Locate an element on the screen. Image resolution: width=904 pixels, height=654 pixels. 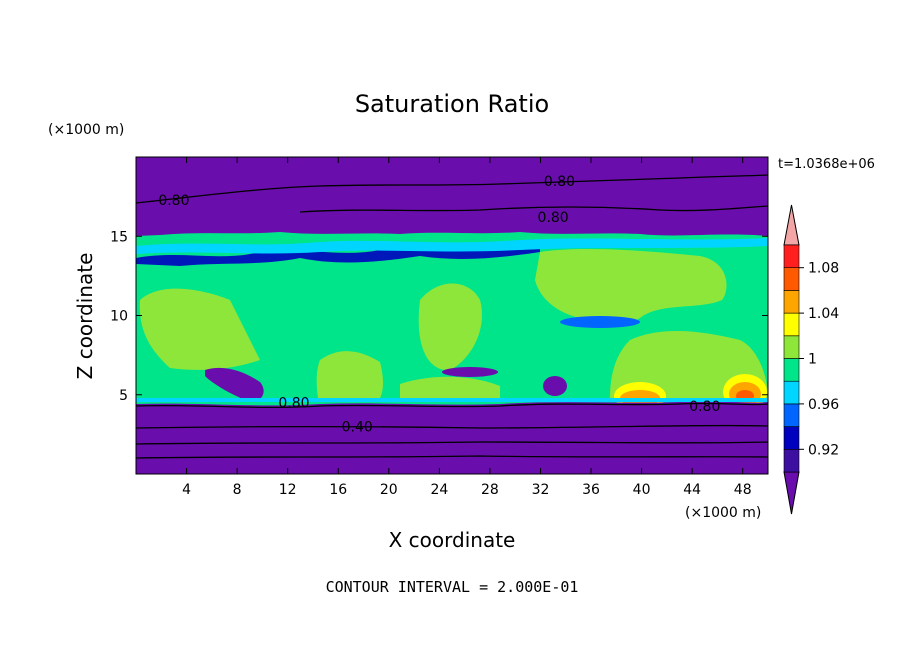
x-tick-label: 48 is located at coordinates (743, 490).